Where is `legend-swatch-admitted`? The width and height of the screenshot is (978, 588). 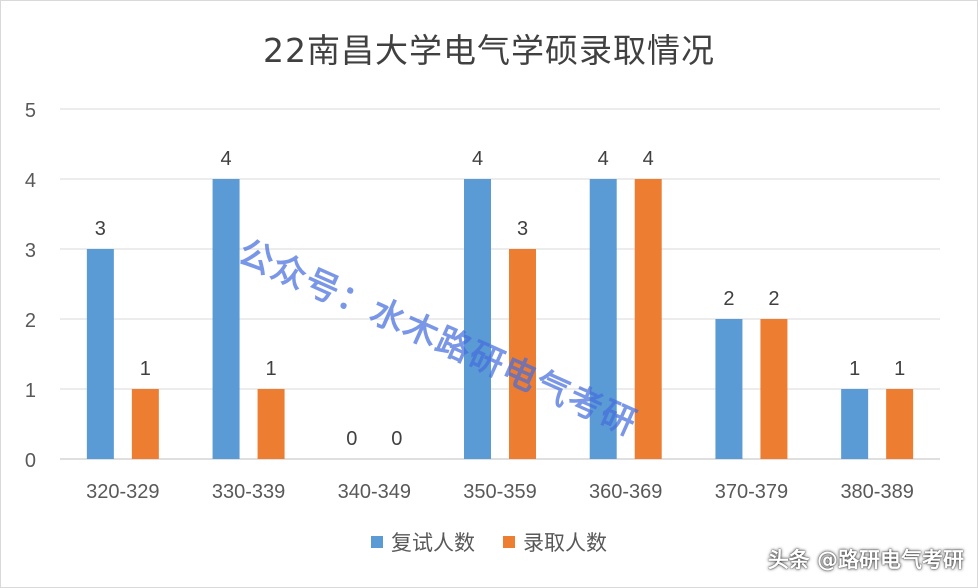
legend-swatch-admitted is located at coordinates (509, 542).